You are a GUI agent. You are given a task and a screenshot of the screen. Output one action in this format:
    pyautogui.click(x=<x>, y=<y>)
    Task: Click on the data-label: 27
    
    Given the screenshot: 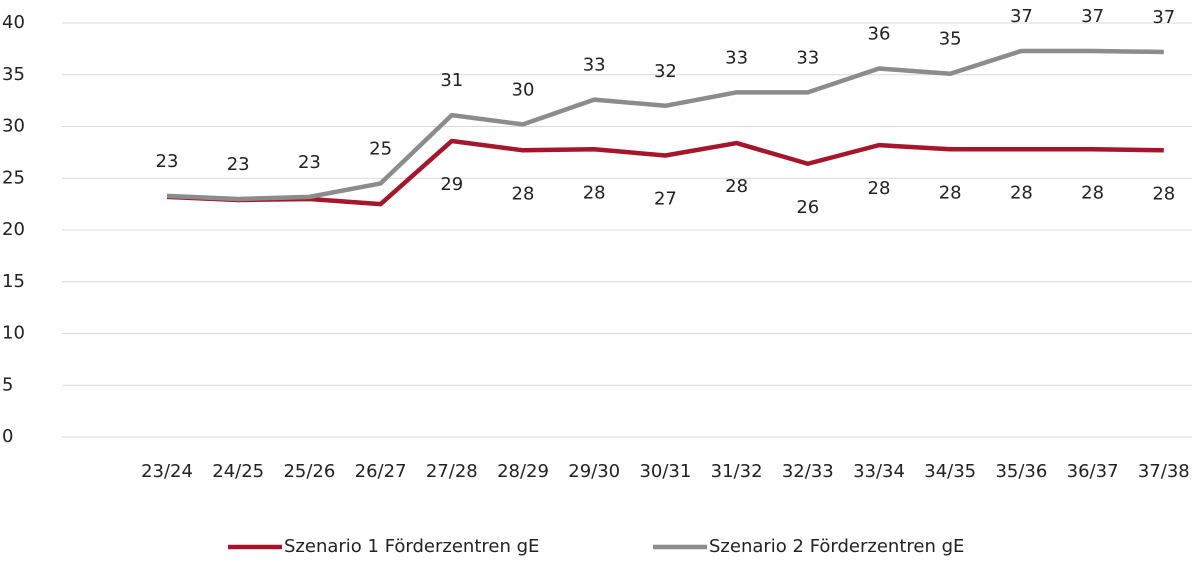 What is the action you would take?
    pyautogui.click(x=665, y=198)
    